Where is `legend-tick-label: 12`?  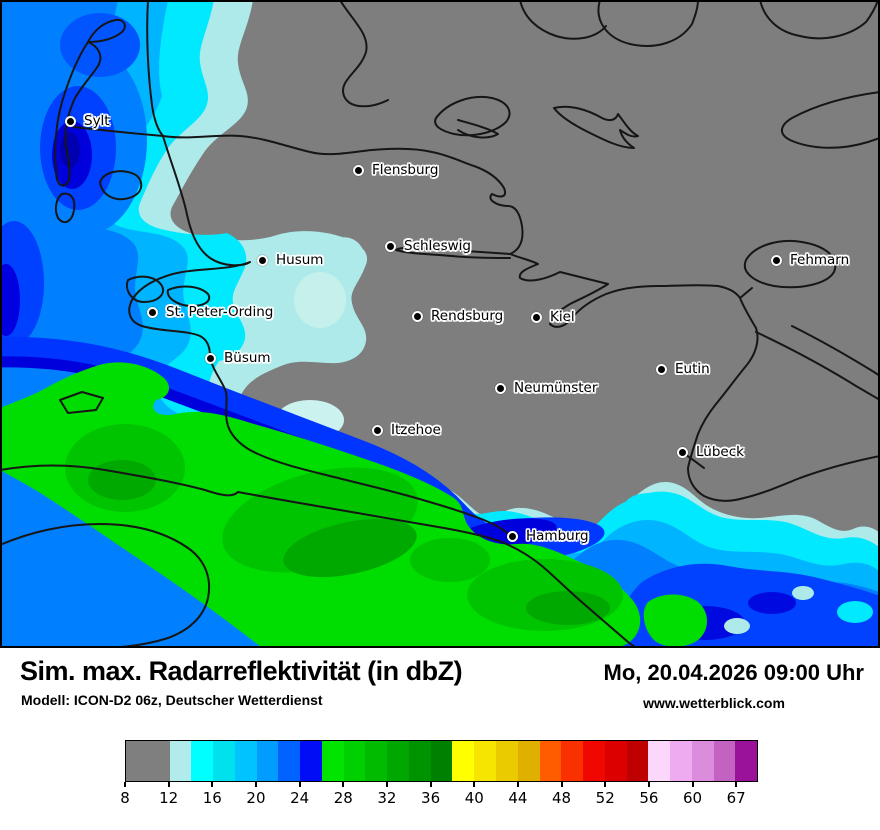
legend-tick-label: 12 is located at coordinates (169, 798).